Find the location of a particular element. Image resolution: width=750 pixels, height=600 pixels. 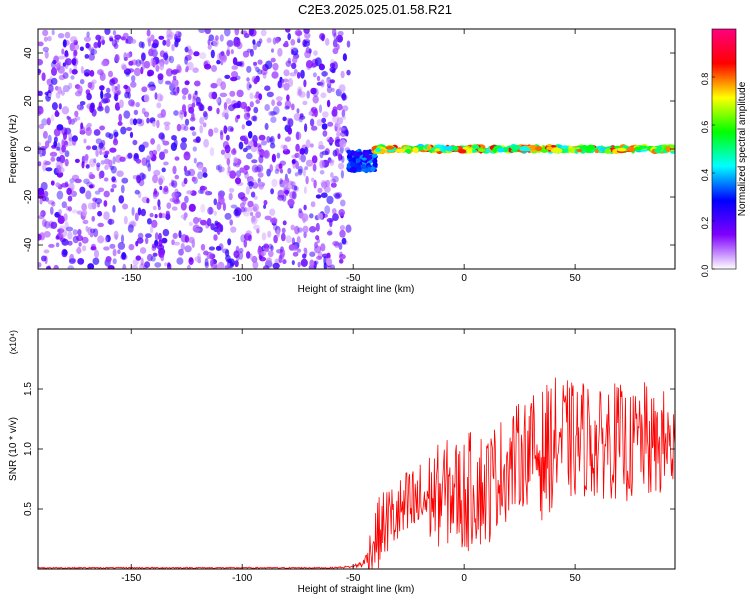

colorbar-tick-label: 0.0 is located at coordinates (705, 271).